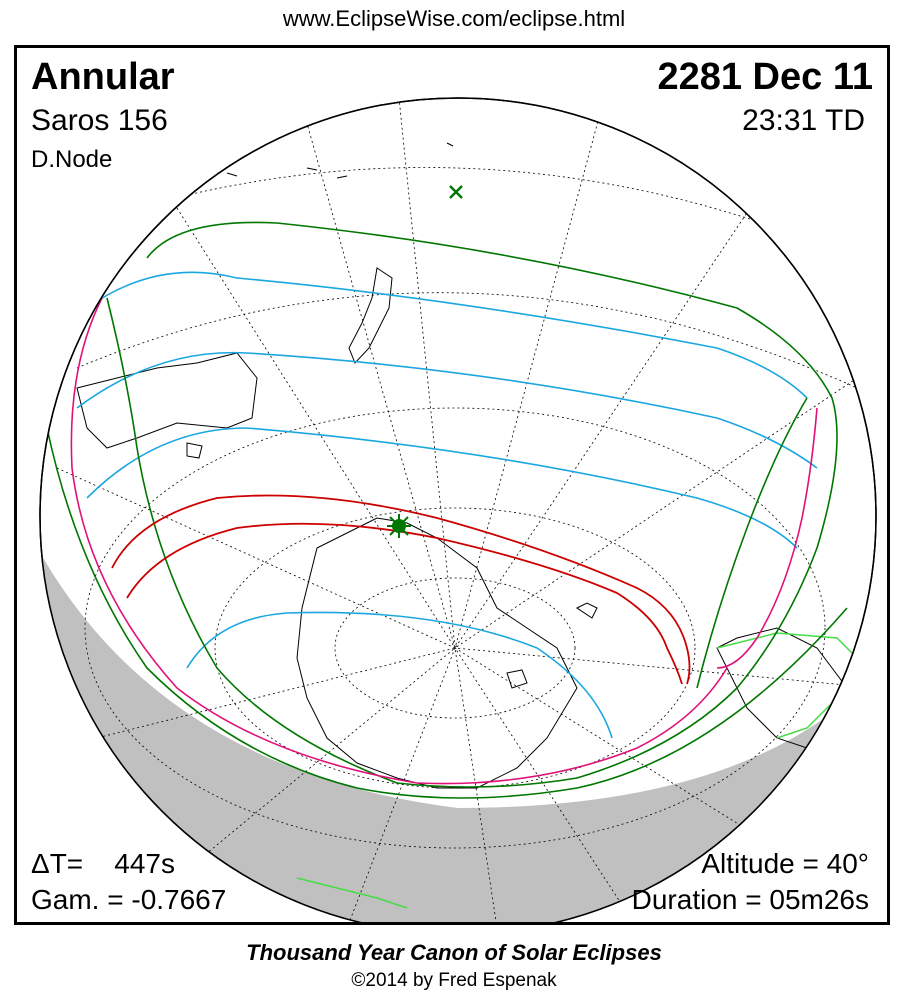  What do you see at coordinates (765, 77) in the screenshot?
I see `eclipse-date: 2281 Dec 11` at bounding box center [765, 77].